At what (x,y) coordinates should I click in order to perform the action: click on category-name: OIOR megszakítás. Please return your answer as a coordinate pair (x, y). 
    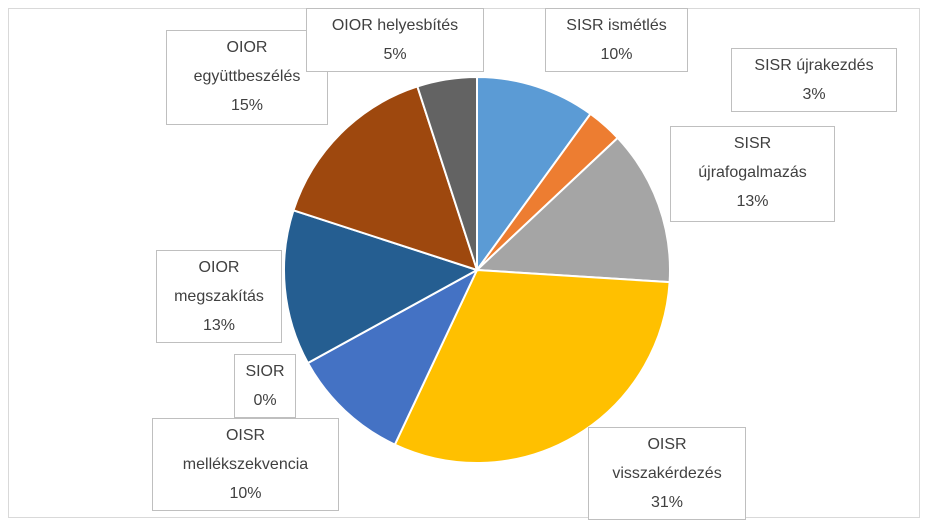
    Looking at the image, I should click on (219, 282).